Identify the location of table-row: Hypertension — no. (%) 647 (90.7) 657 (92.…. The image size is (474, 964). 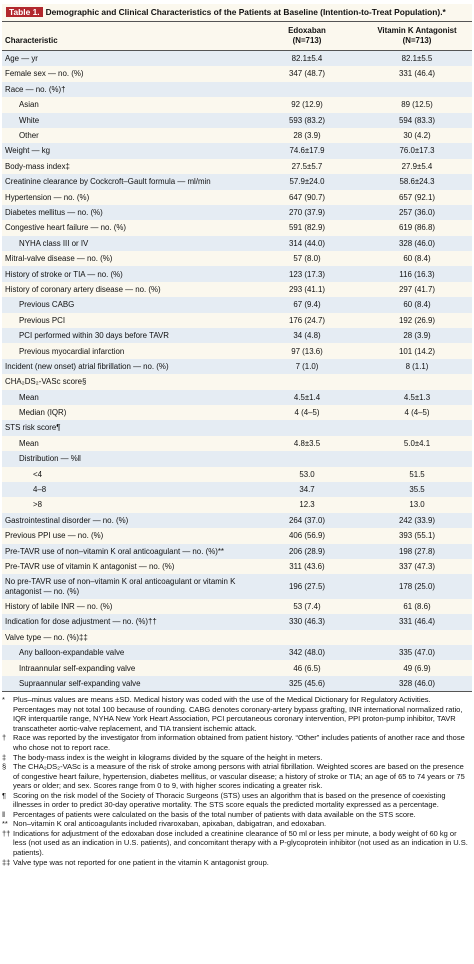
(237, 197).